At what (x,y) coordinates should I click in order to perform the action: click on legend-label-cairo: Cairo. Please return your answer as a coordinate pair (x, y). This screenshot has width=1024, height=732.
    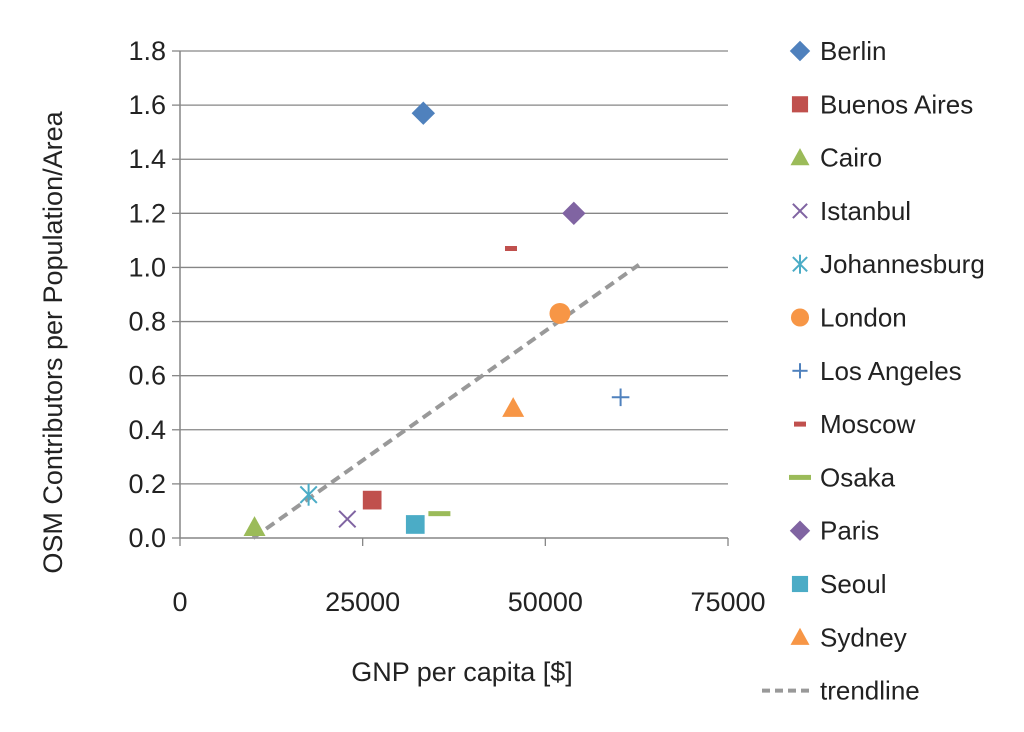
    Looking at the image, I should click on (851, 158).